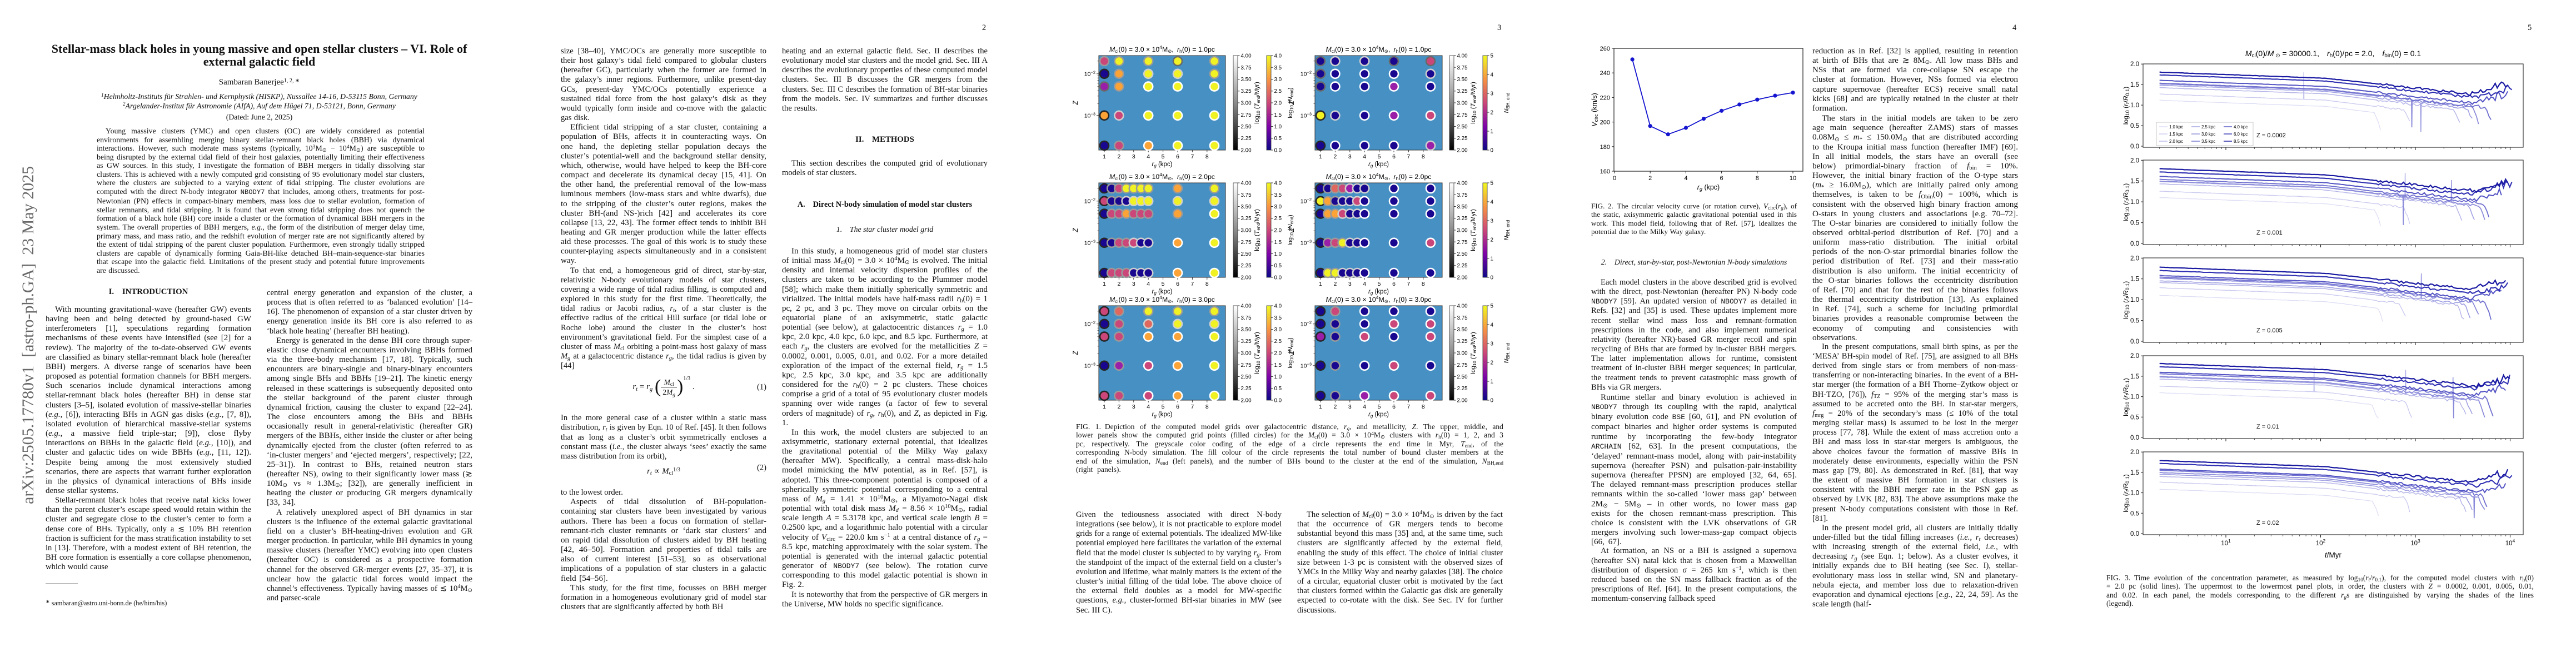  What do you see at coordinates (1246, 195) in the screenshot?
I see `svg-text: 3.75` at bounding box center [1246, 195].